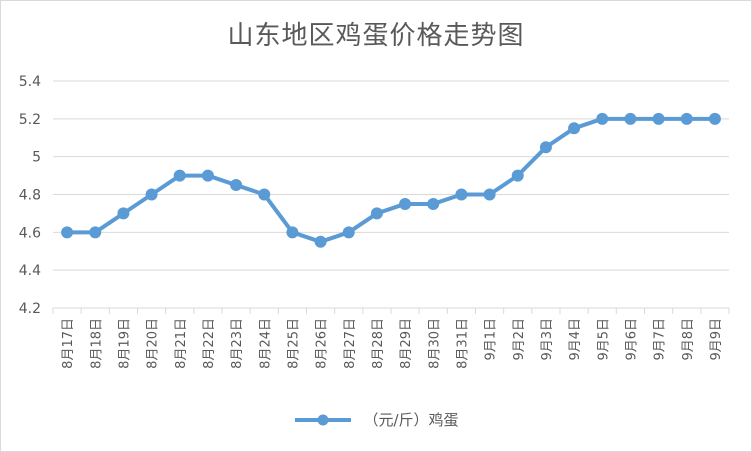 Image resolution: width=752 pixels, height=452 pixels. Describe the element at coordinates (36, 158) in the screenshot. I see `y-tick-label: 5` at that location.